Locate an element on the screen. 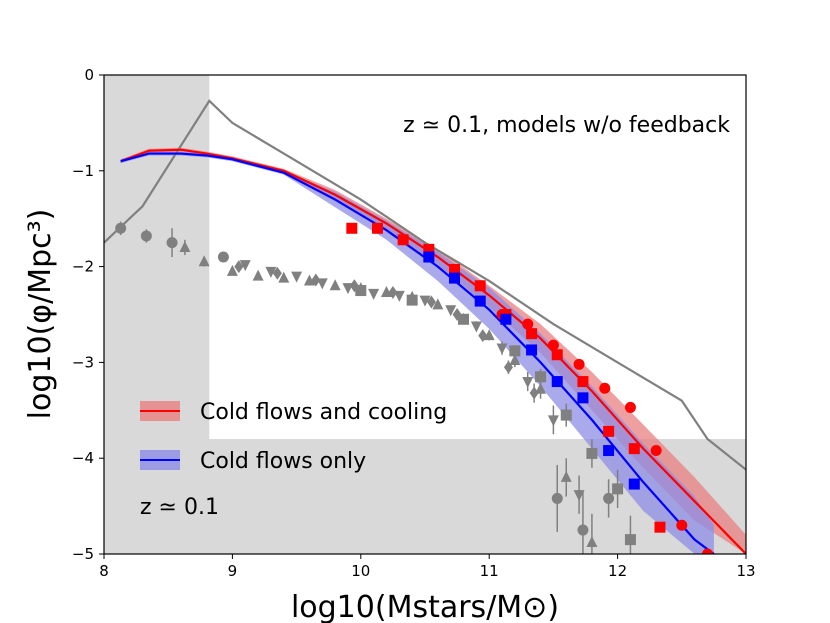  marker-observations-circles--5 is located at coordinates (583, 530).